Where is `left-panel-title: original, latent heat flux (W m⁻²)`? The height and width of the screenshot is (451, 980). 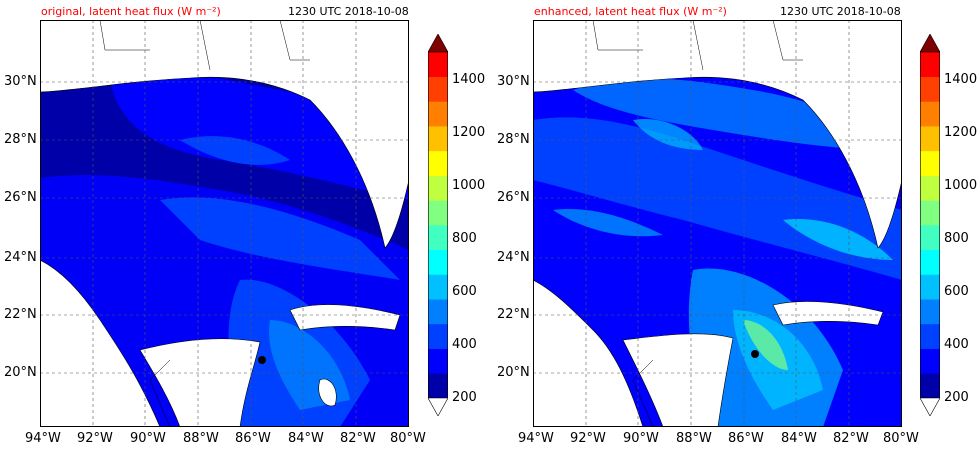
left-panel-title: original, latent heat flux (W m⁻²) is located at coordinates (131, 11).